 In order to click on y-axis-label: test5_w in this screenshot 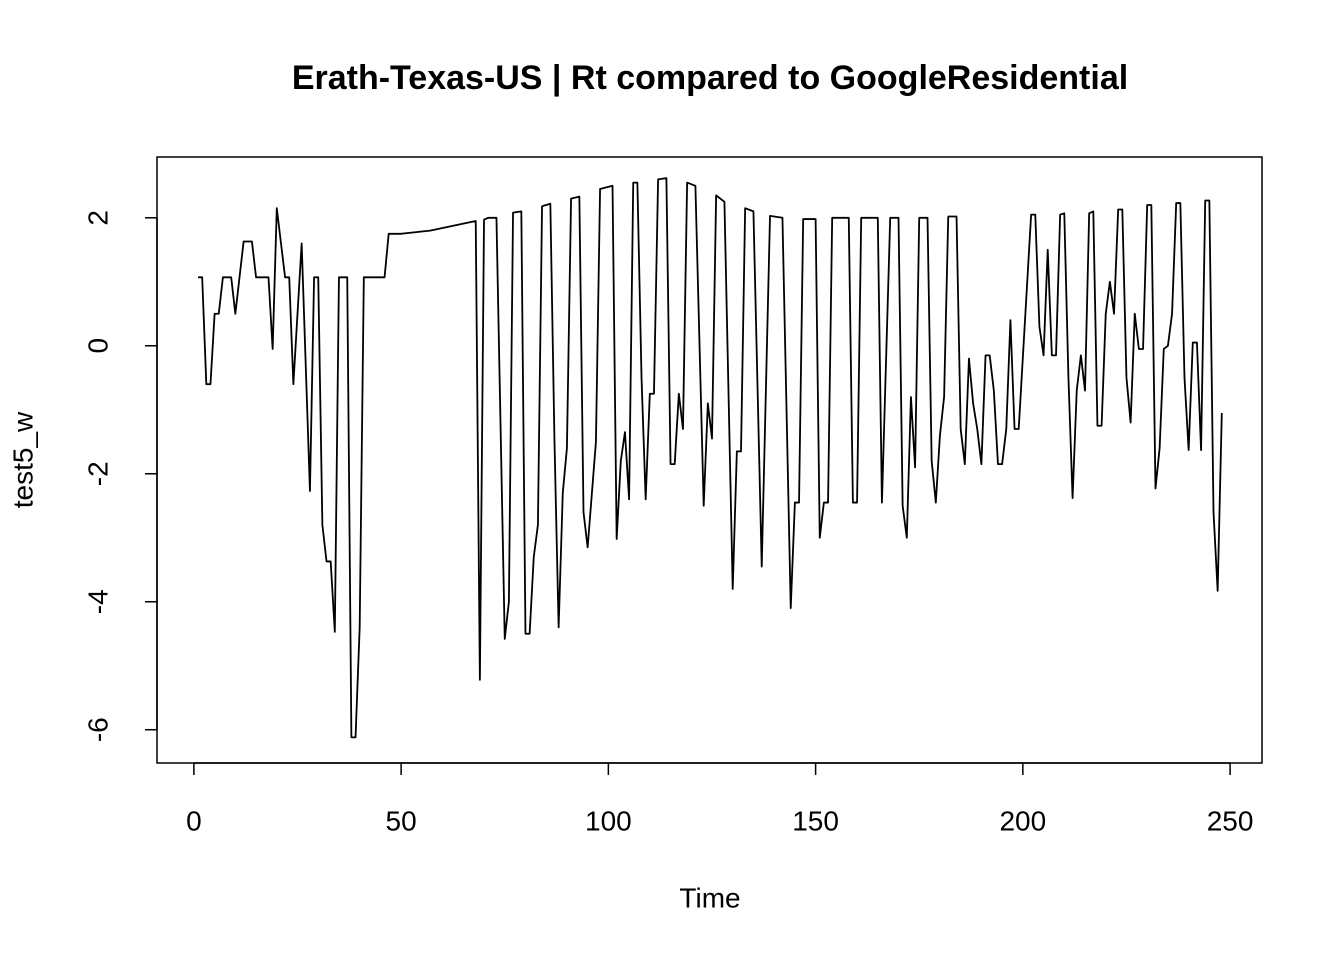, I will do `click(22, 459)`.